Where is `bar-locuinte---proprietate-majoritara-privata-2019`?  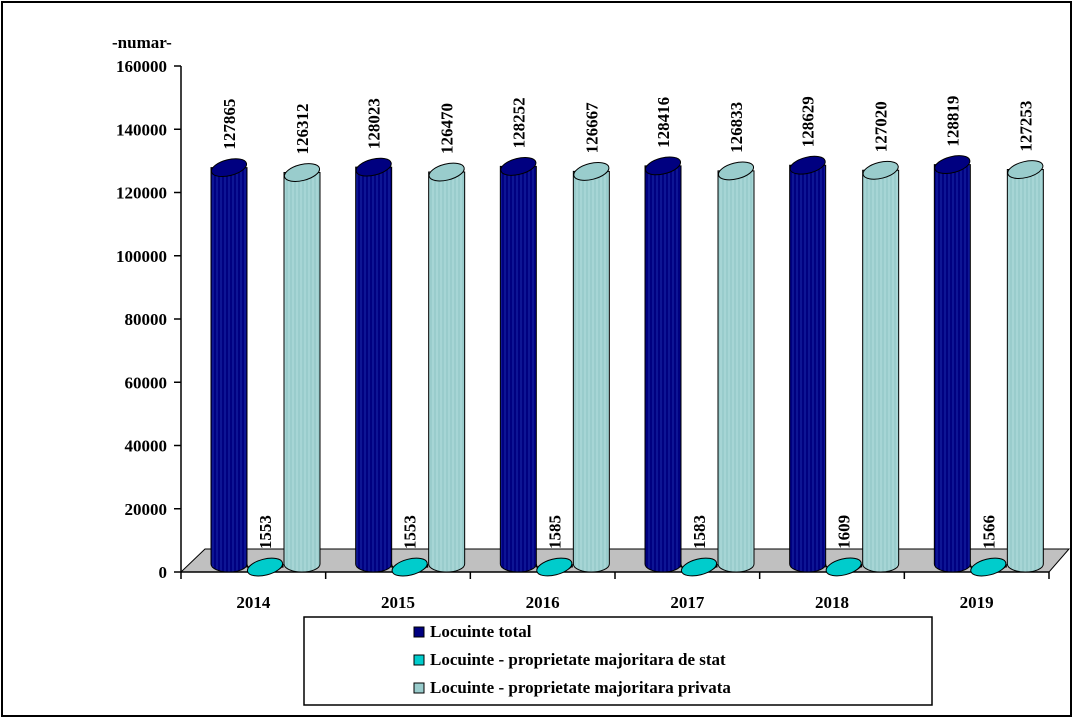
bar-locuinte---proprietate-majoritara-privata-2019 is located at coordinates (1025, 366).